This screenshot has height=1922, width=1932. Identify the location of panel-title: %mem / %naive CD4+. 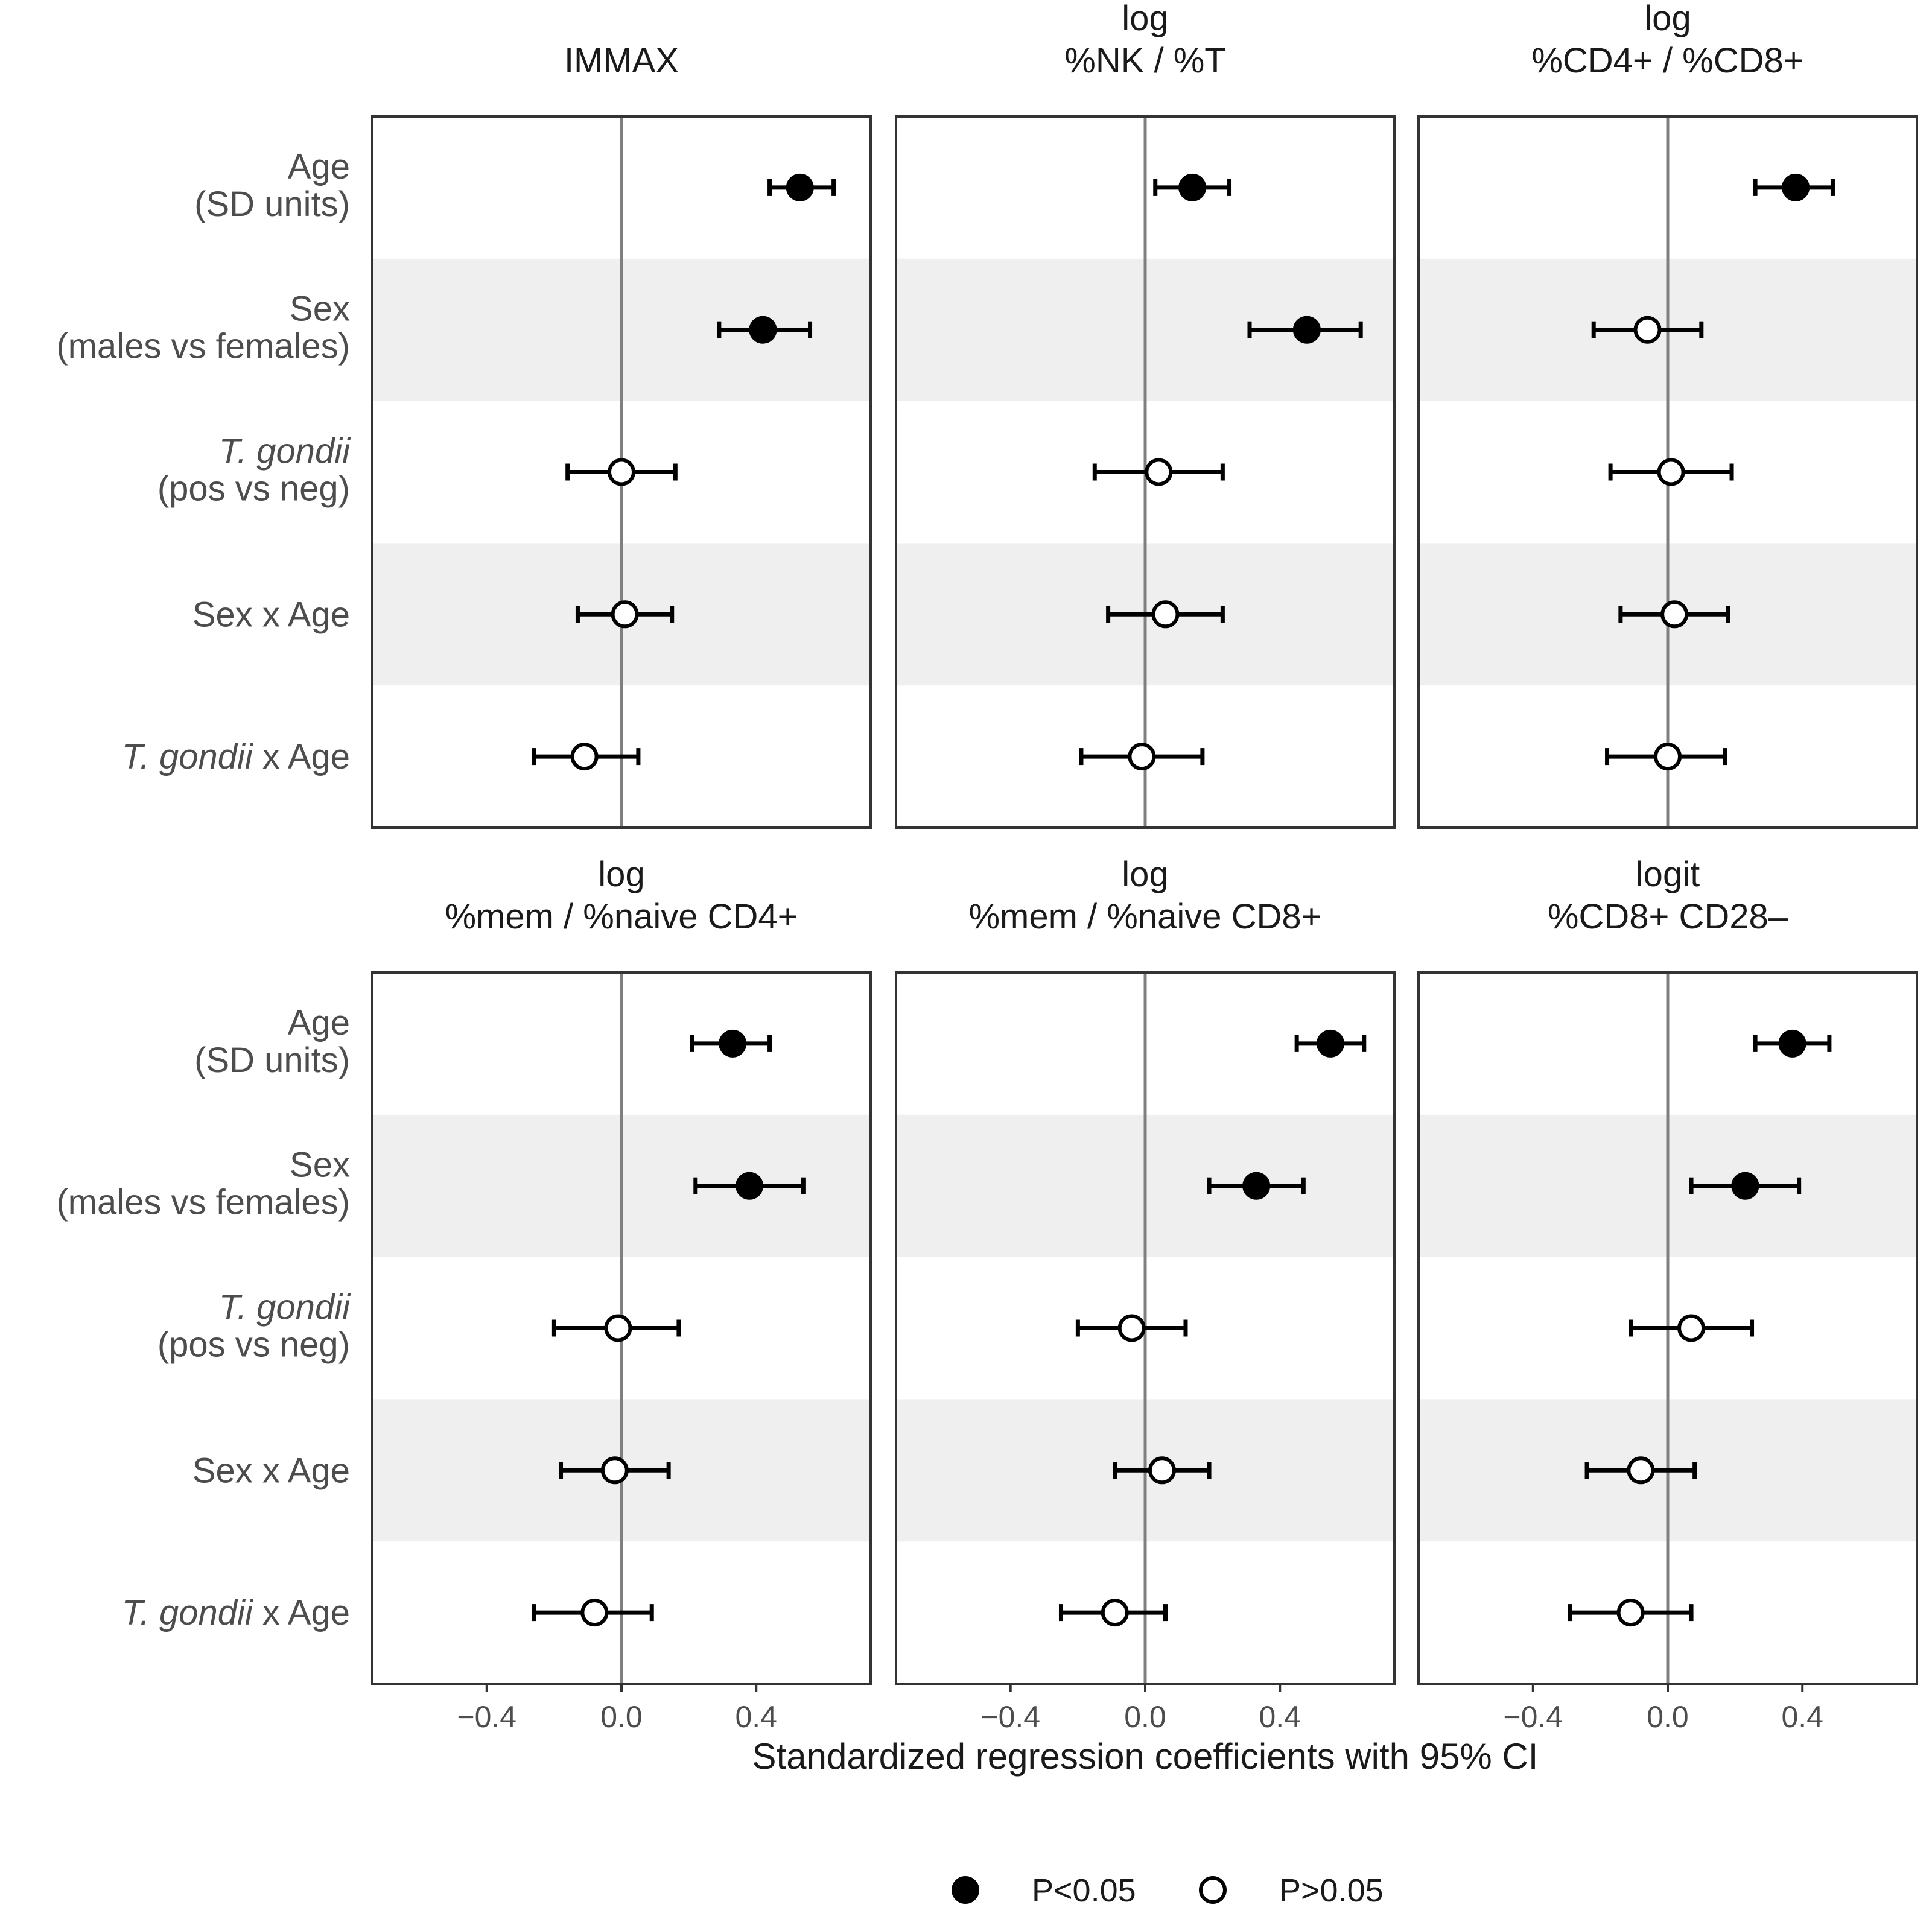
(622, 916).